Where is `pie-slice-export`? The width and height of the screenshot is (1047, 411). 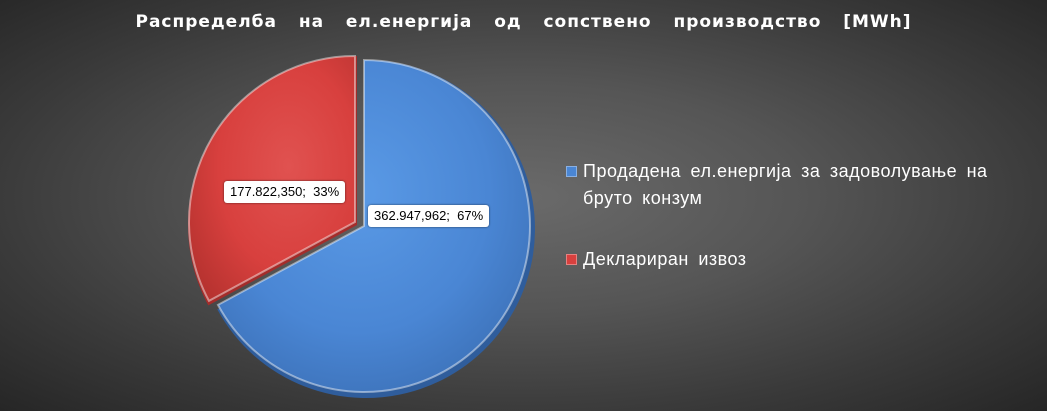
pie-slice-export is located at coordinates (272, 178).